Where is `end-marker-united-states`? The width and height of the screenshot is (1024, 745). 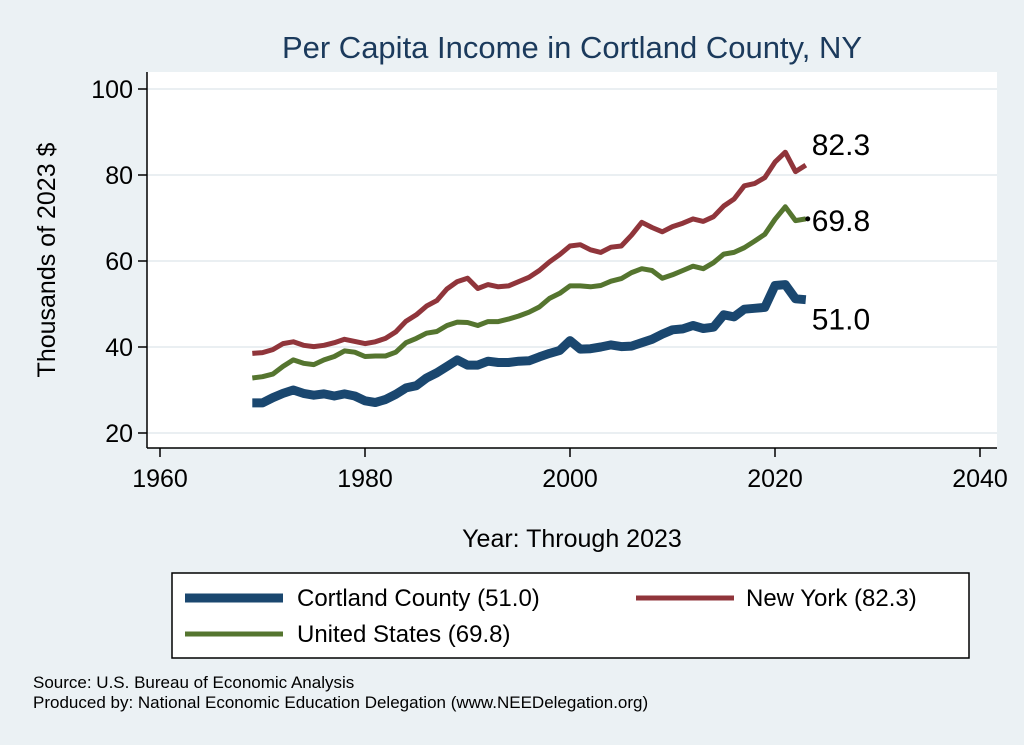 end-marker-united-states is located at coordinates (808, 219).